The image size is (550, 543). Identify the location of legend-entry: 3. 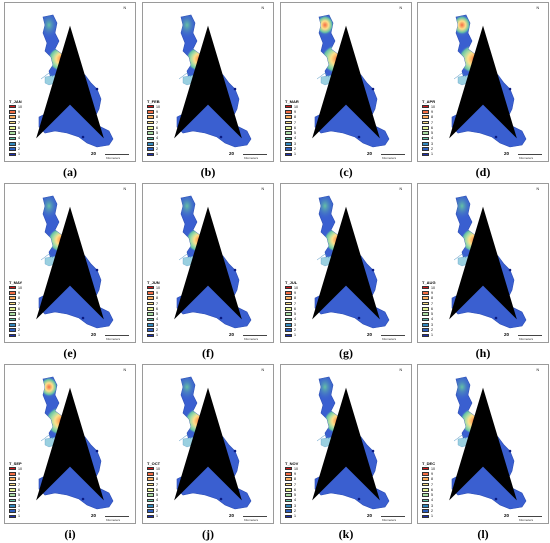
(20, 143).